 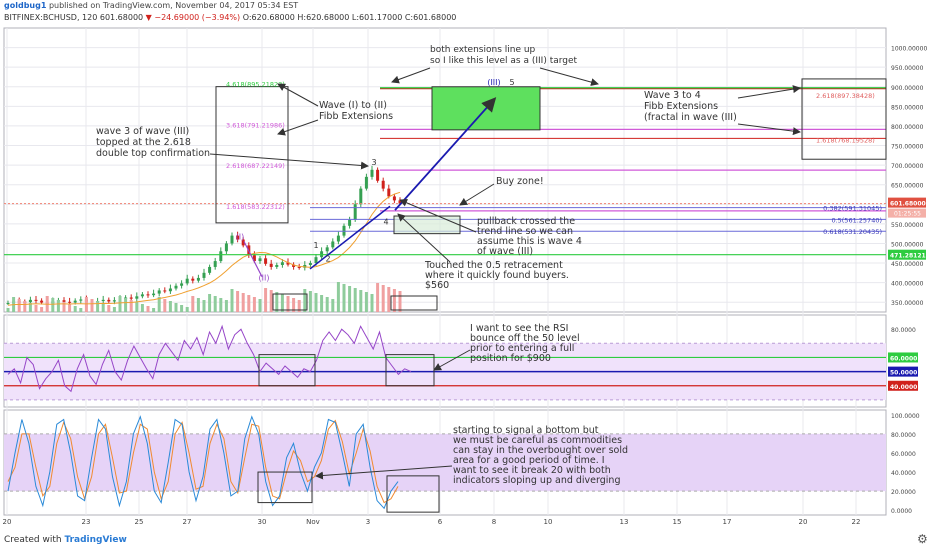 What do you see at coordinates (532, 470) in the screenshot?
I see `stoch-note: want to see it break 20 with both` at bounding box center [532, 470].